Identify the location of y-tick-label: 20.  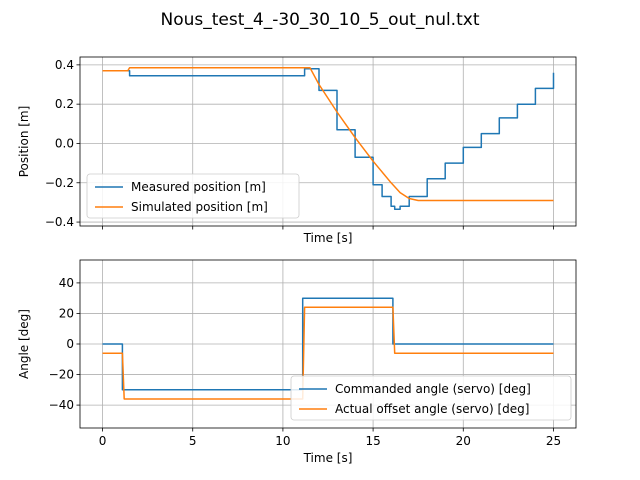
(66, 313).